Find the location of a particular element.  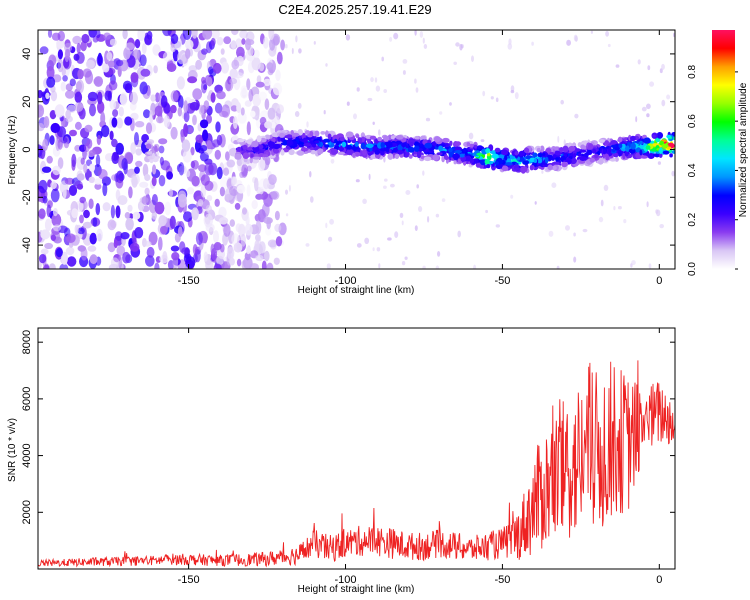

x-tick-label: -150 is located at coordinates (189, 580).